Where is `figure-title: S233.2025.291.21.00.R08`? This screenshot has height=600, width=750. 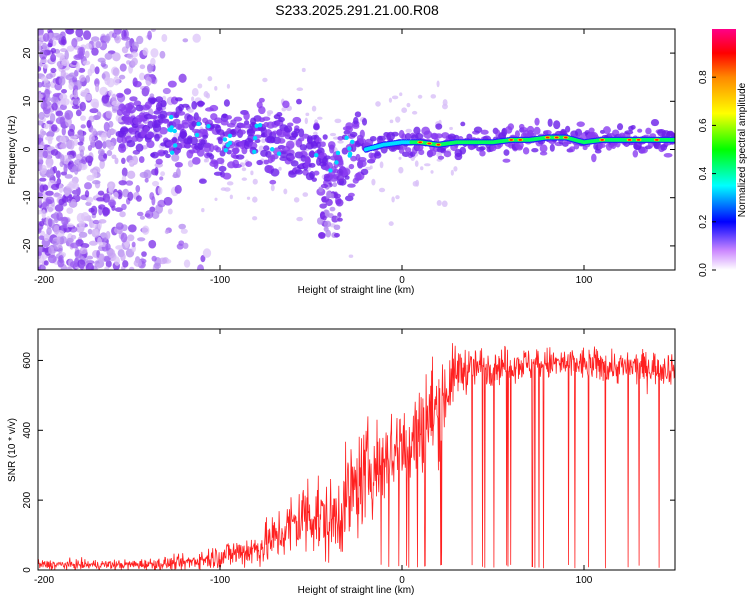 figure-title: S233.2025.291.21.00.R08 is located at coordinates (357, 10).